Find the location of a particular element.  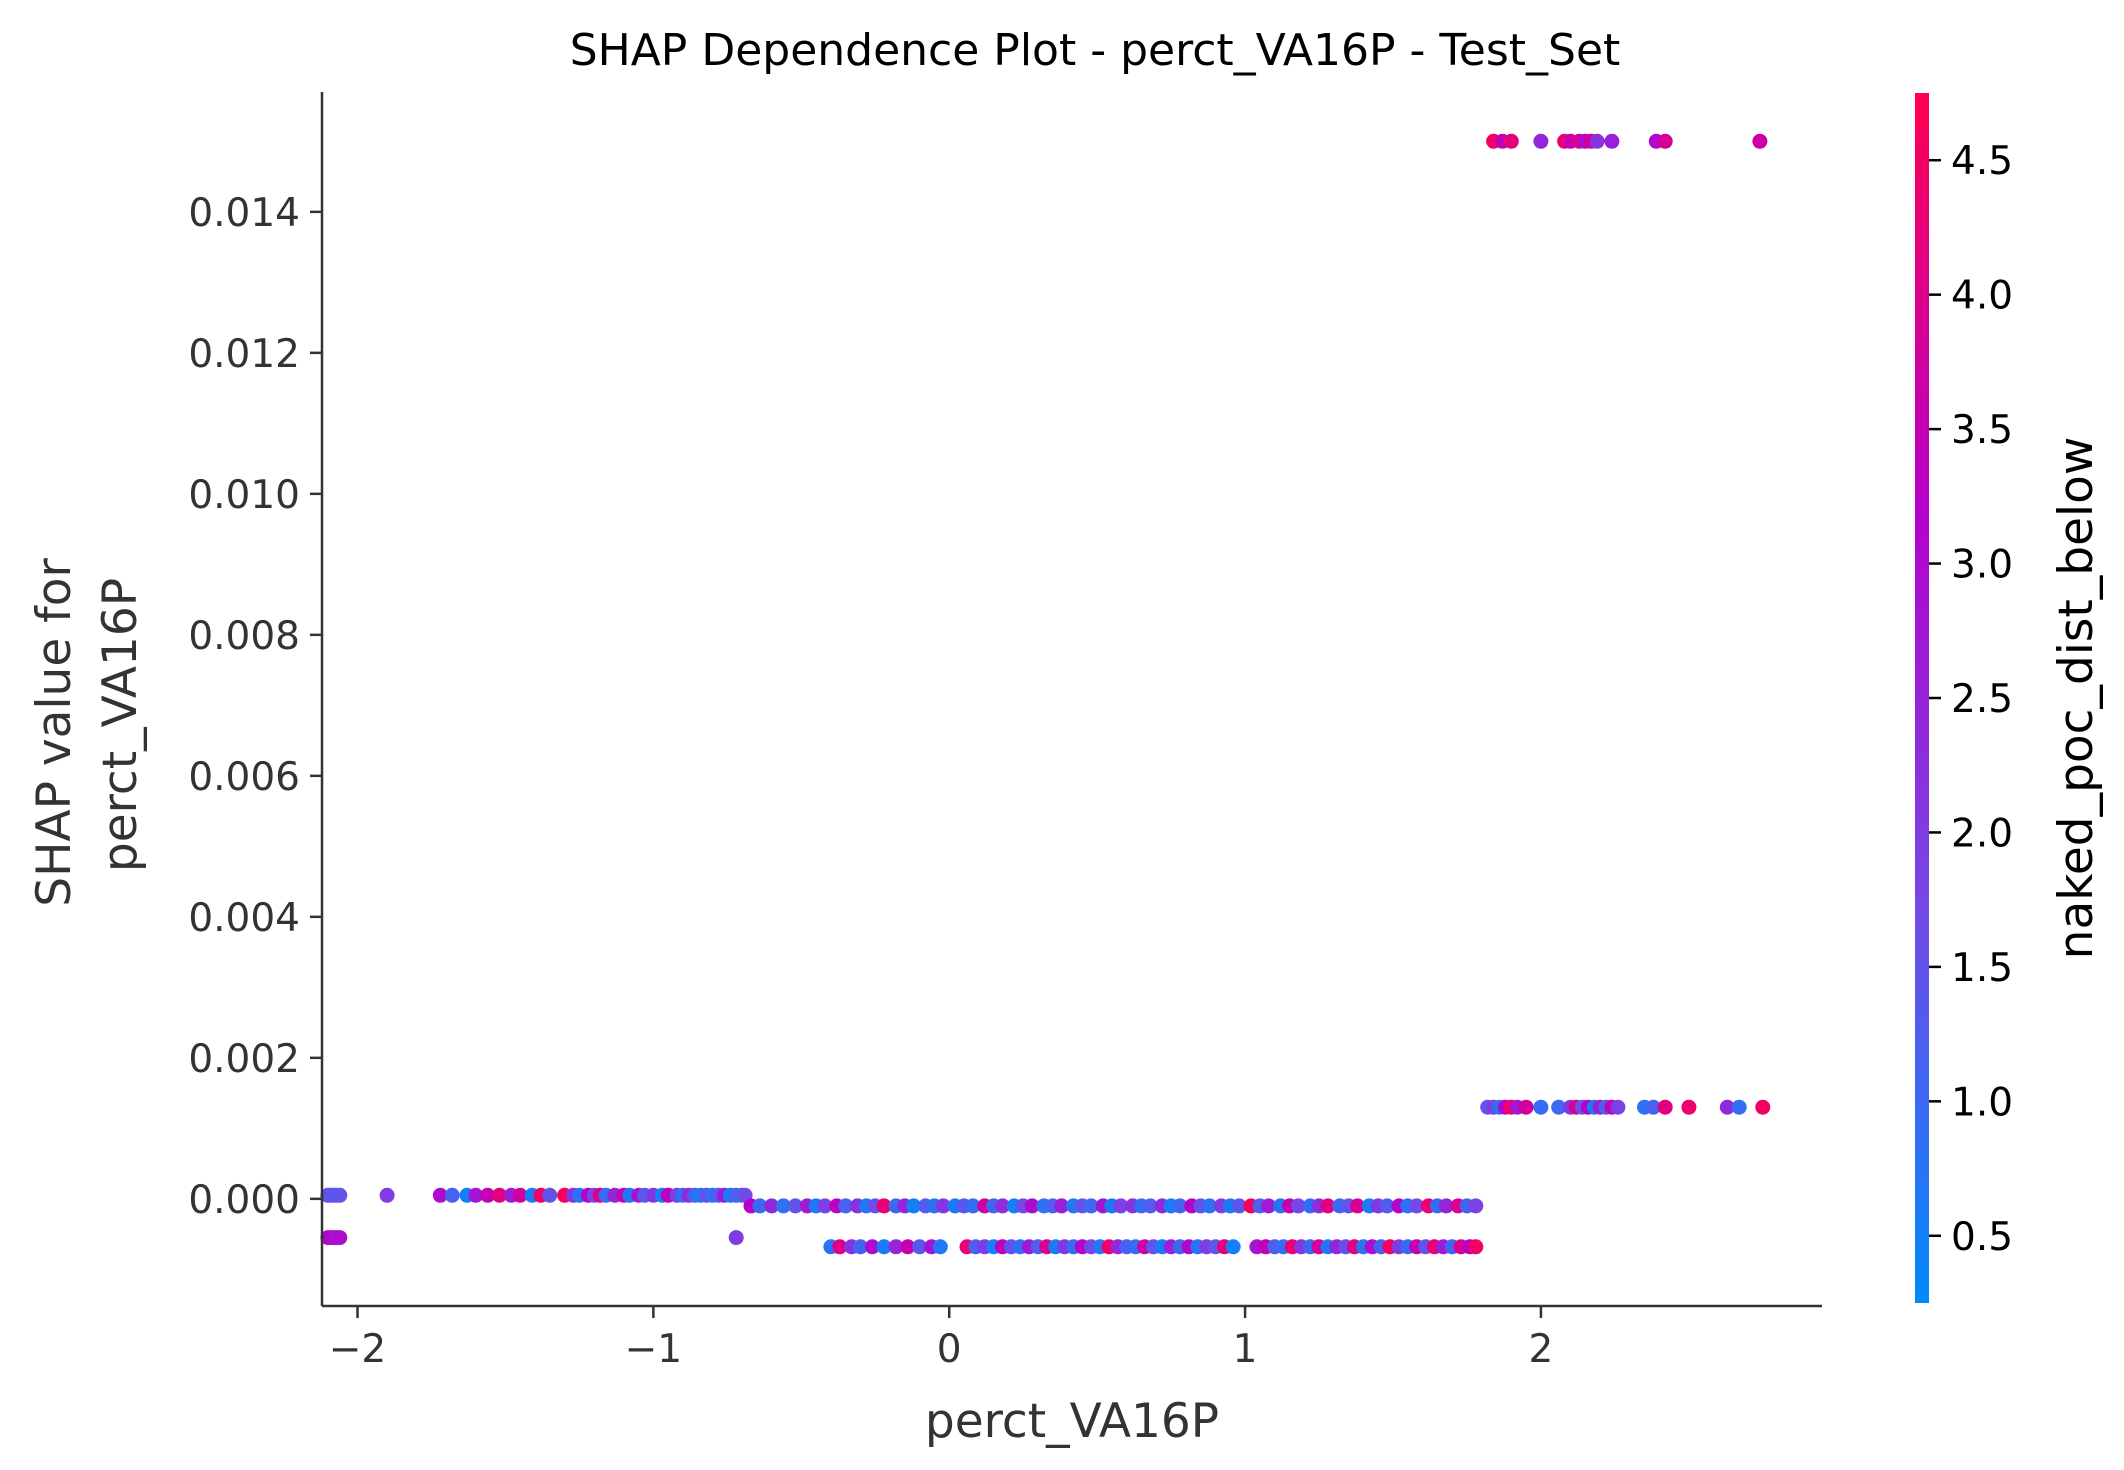

y-axis-label-line-2: perct_VA16P is located at coordinates (120, 725).